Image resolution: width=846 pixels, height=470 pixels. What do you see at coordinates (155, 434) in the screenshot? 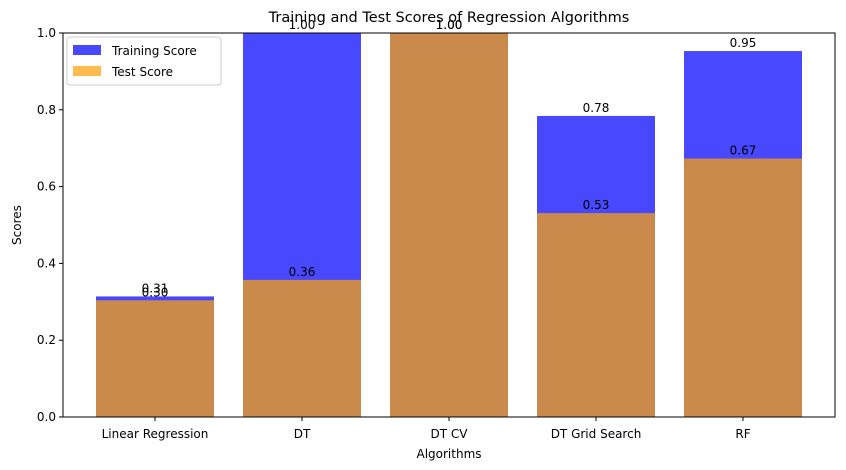
I see `x-tick-label: Linear Regression` at bounding box center [155, 434].